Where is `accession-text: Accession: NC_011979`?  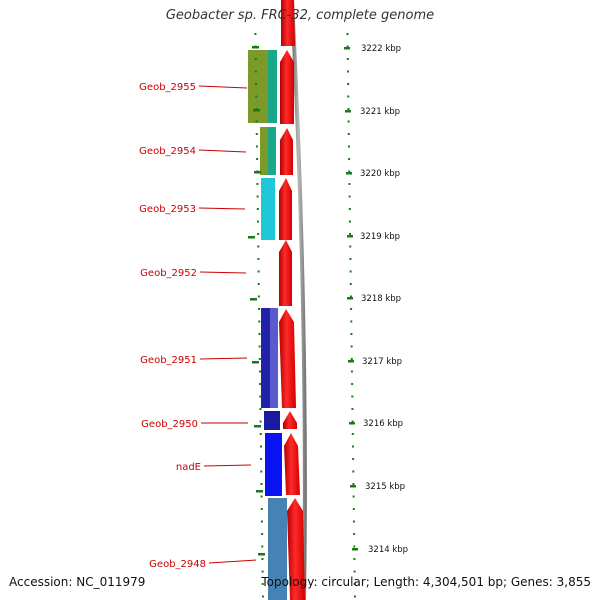 accession-text: Accession: NC_011979 is located at coordinates (77, 582).